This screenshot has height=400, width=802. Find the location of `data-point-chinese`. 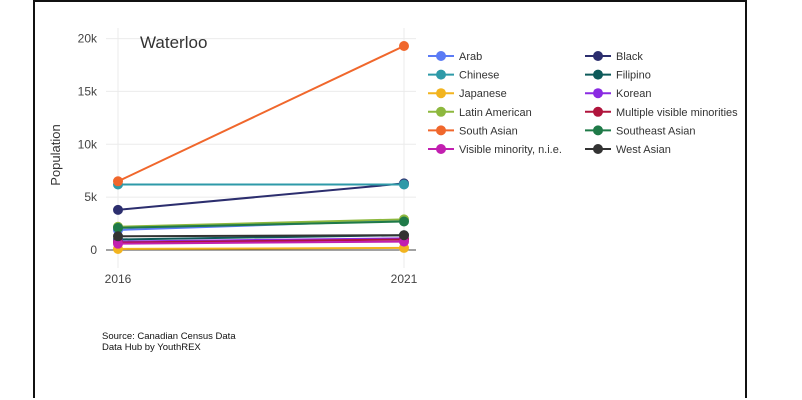

data-point-chinese is located at coordinates (404, 184).